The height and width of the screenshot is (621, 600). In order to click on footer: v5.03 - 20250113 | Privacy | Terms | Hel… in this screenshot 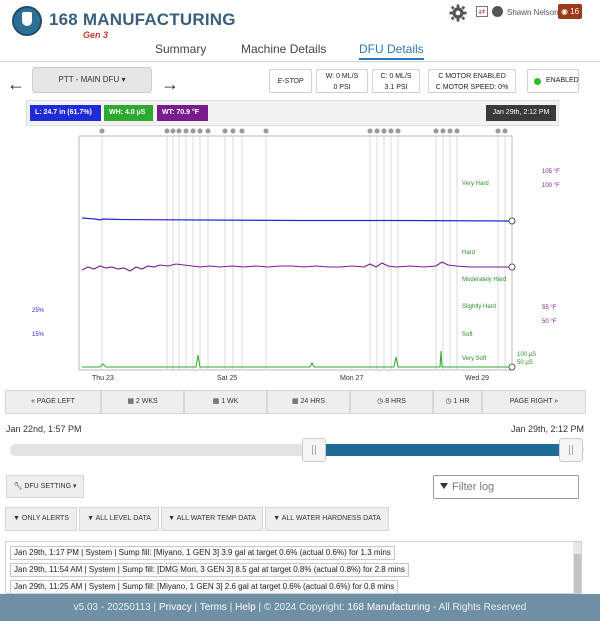, I will do `click(300, 607)`.